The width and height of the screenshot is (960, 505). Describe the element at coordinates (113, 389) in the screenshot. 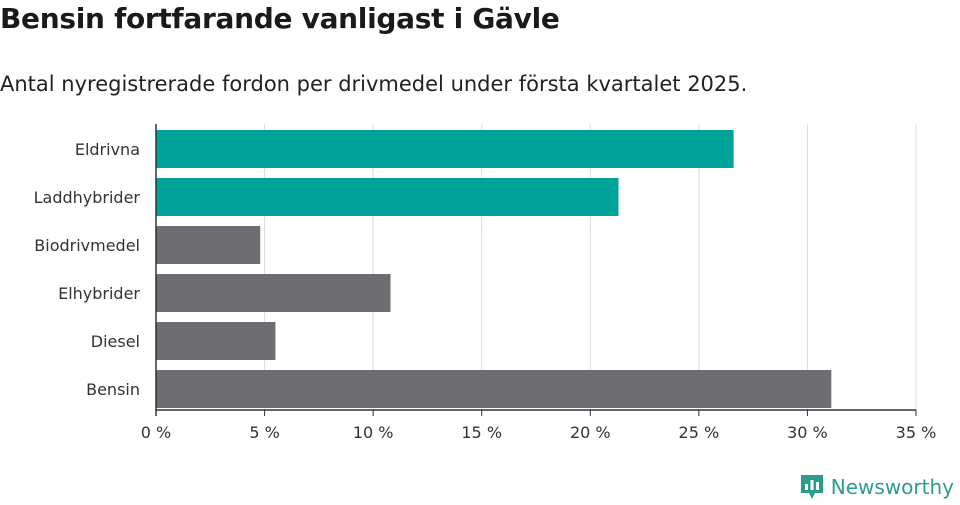

I see `category-label: Bensin` at that location.